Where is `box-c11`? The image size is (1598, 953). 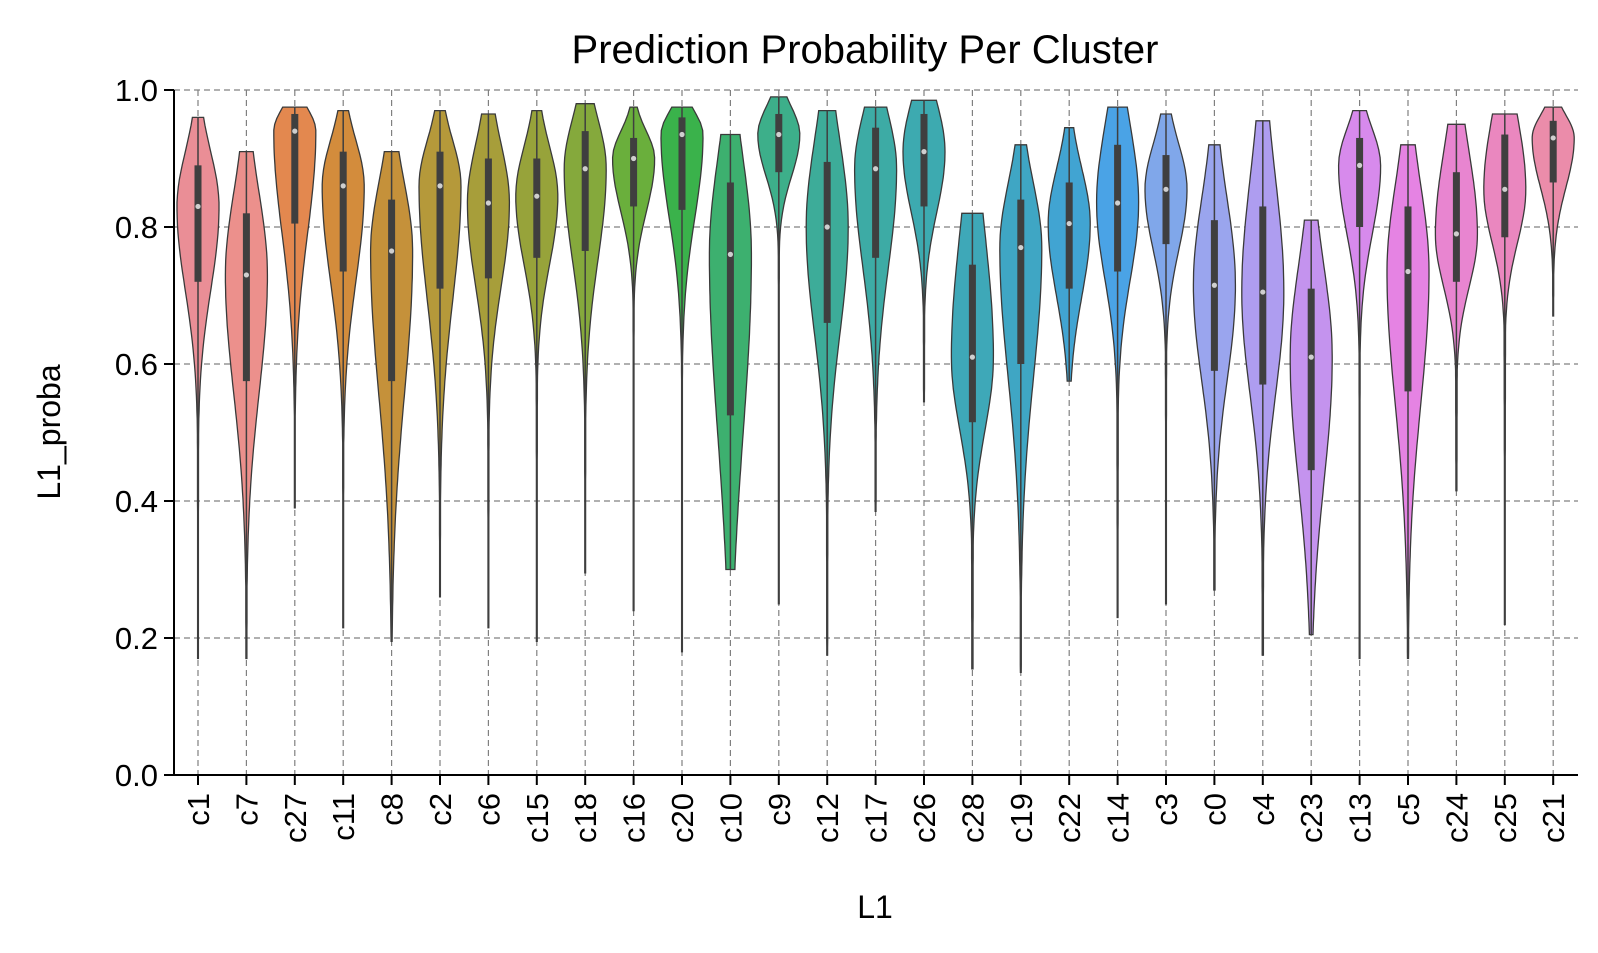 box-c11 is located at coordinates (343, 211).